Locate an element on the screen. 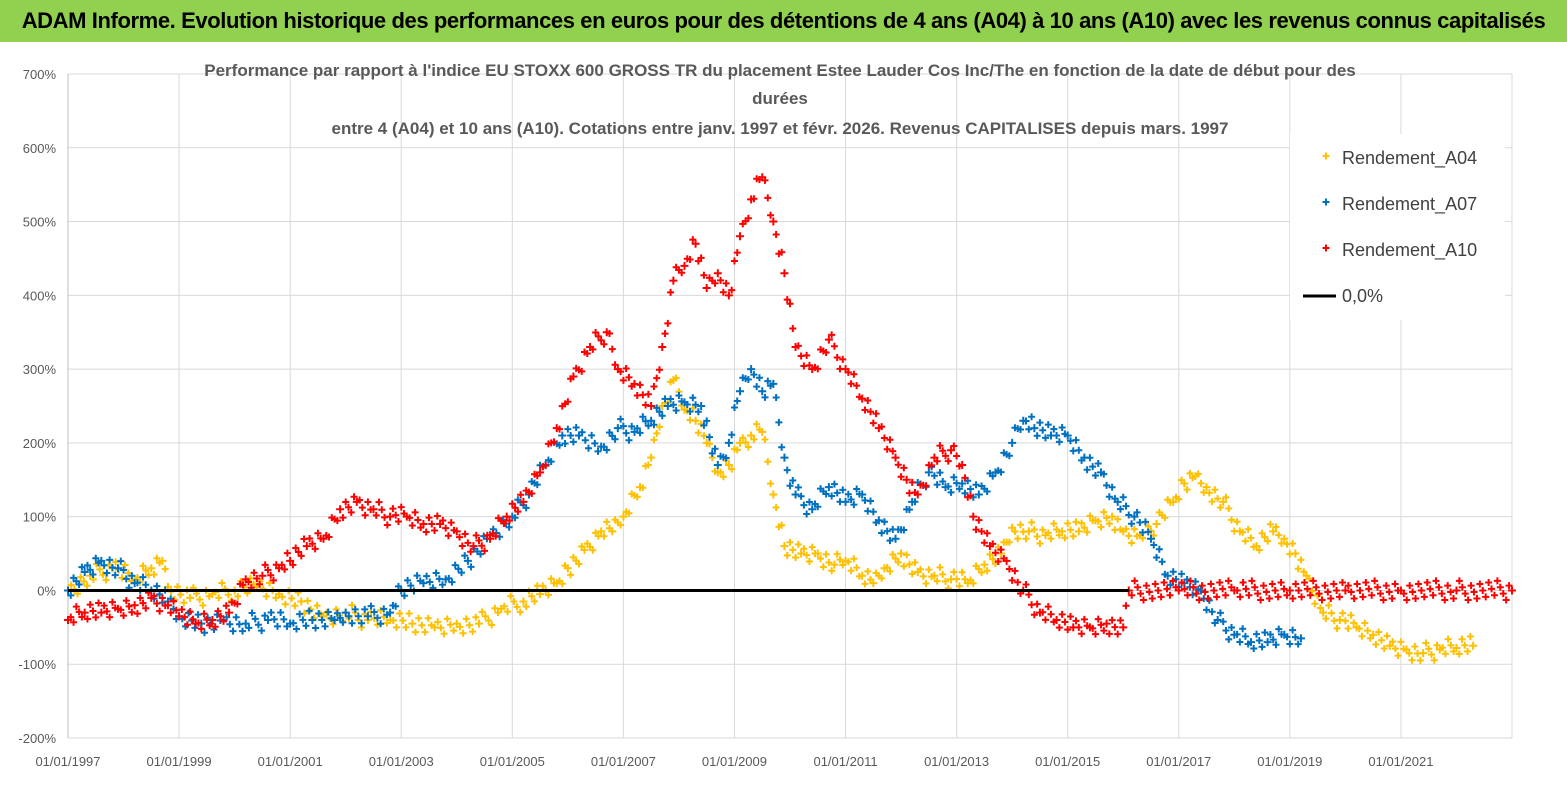 This screenshot has height=795, width=1567. x-tick-label: 01/01/2015 is located at coordinates (1067, 761).